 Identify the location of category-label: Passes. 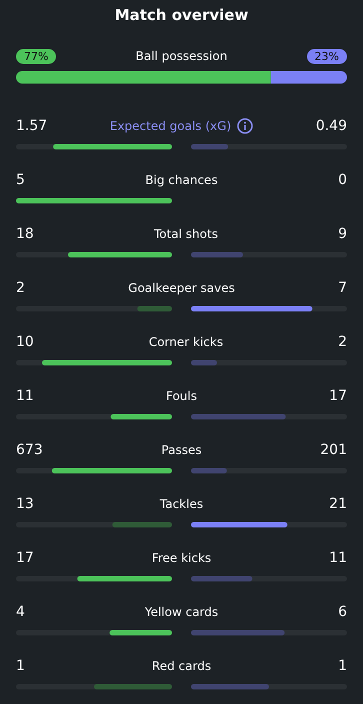
(181, 450).